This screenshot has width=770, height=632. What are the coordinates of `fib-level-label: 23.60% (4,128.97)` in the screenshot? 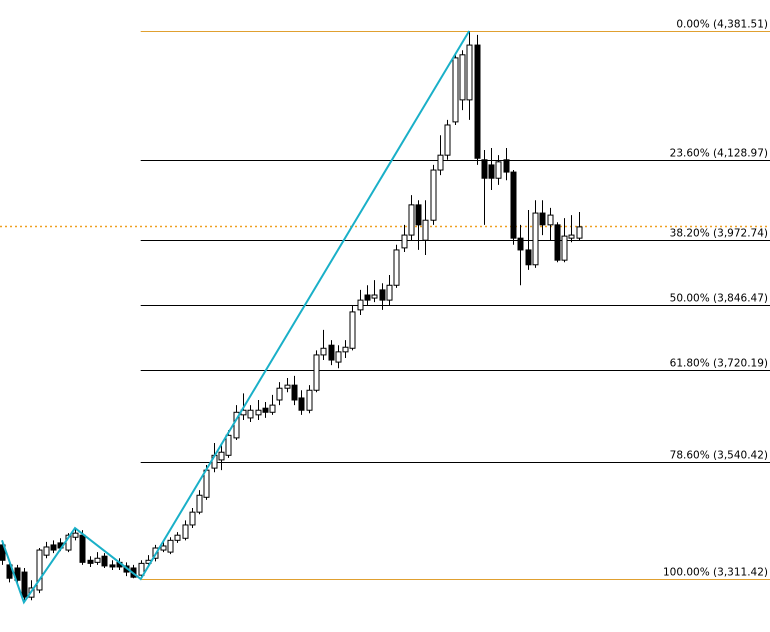 It's located at (719, 154).